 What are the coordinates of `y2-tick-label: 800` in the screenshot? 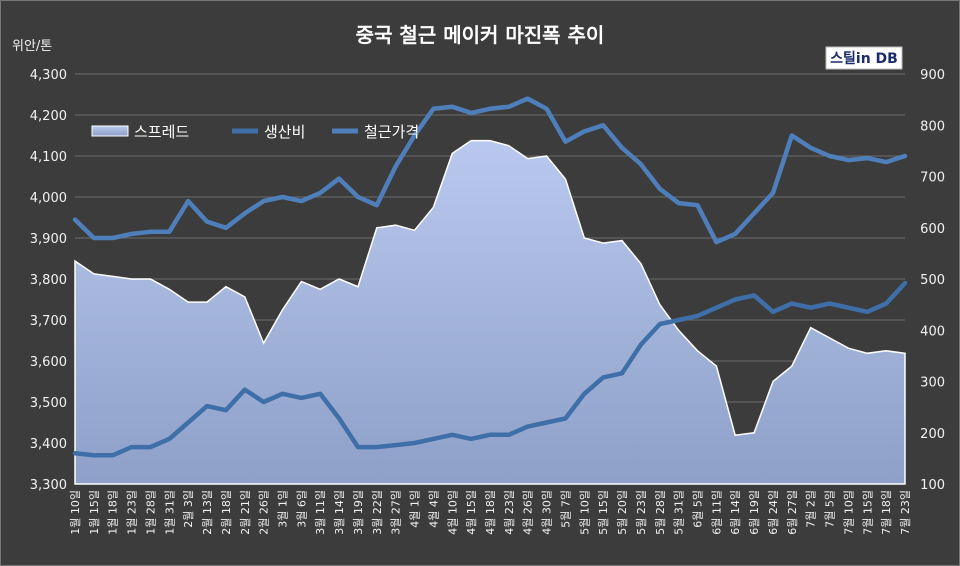 It's located at (932, 126).